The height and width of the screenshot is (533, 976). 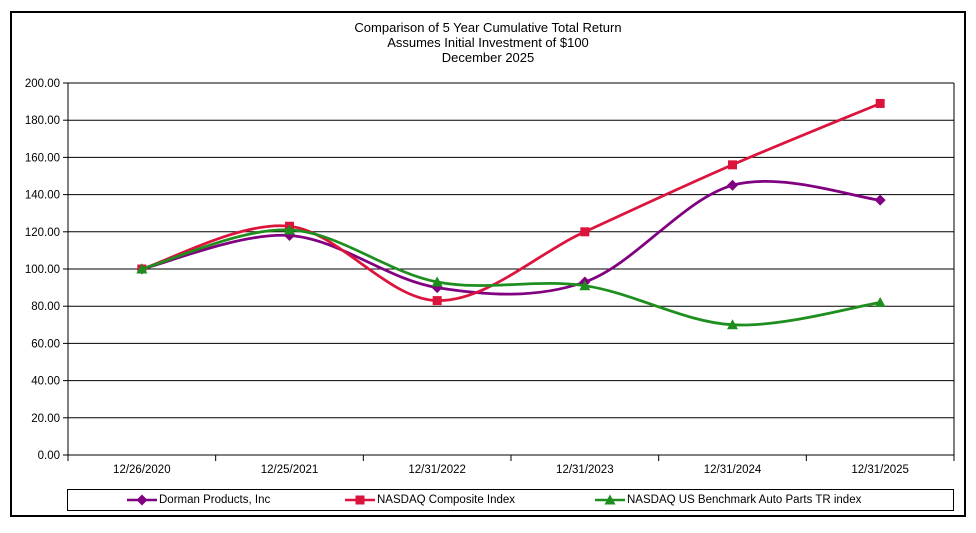 I want to click on x-tick-label: 12/31/2024, so click(x=733, y=470).